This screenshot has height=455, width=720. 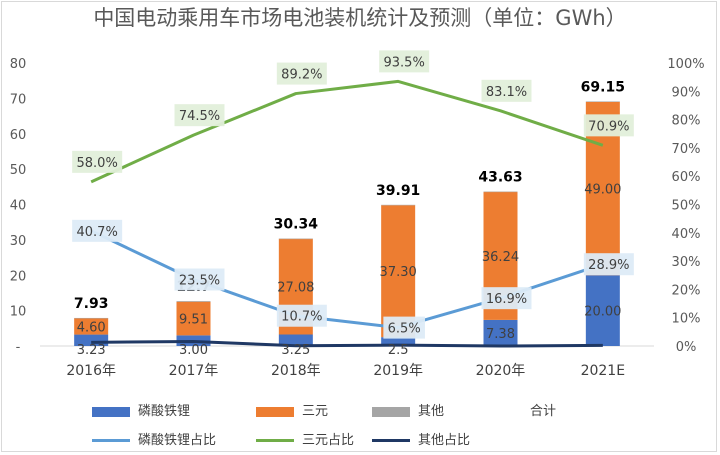 I want to click on ternary-share-label: 70.9%, so click(x=608, y=126).